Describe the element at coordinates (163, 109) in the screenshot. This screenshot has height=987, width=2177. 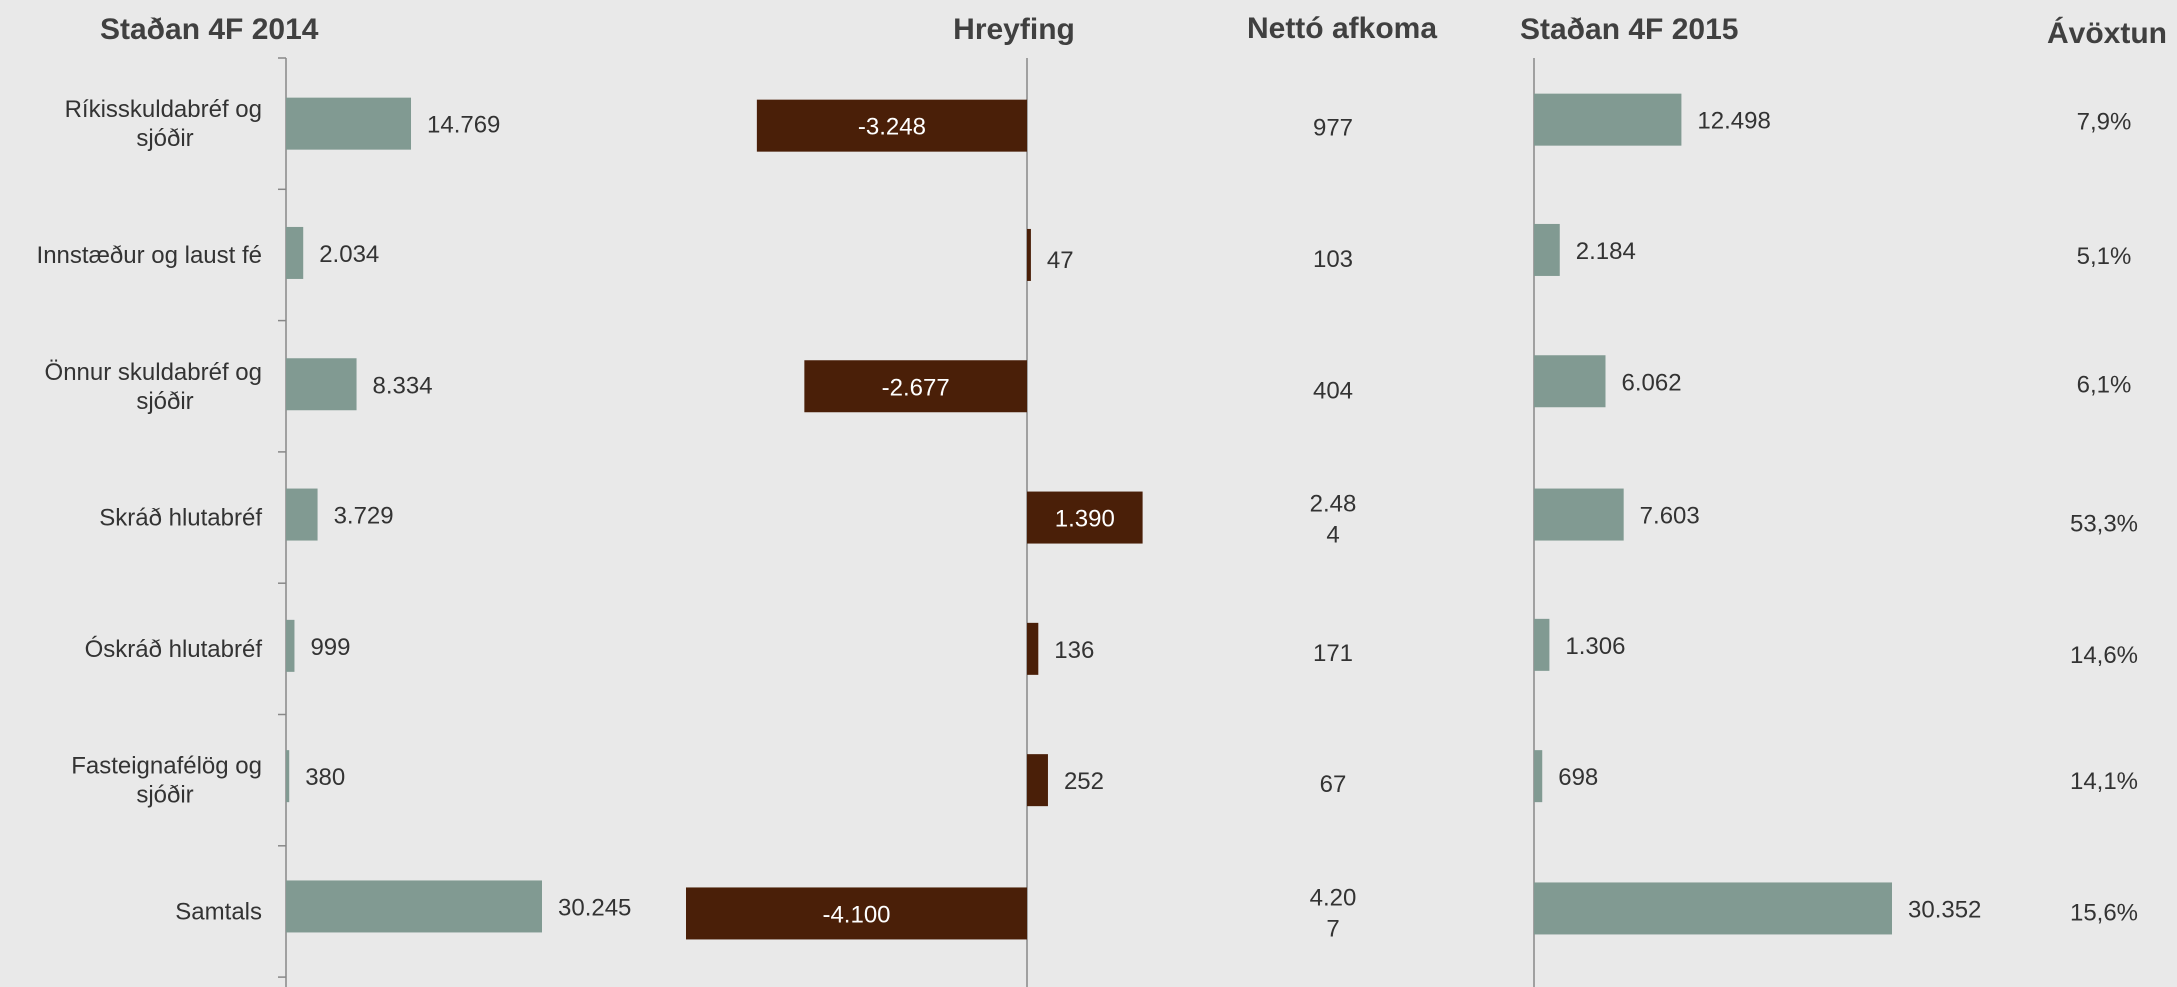
I see `category-label: Ríkisskuldabréf og` at that location.